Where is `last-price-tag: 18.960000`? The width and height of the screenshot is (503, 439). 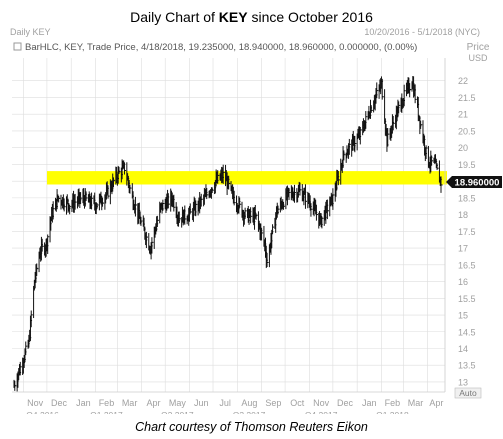 last-price-tag: 18.960000 is located at coordinates (474, 182).